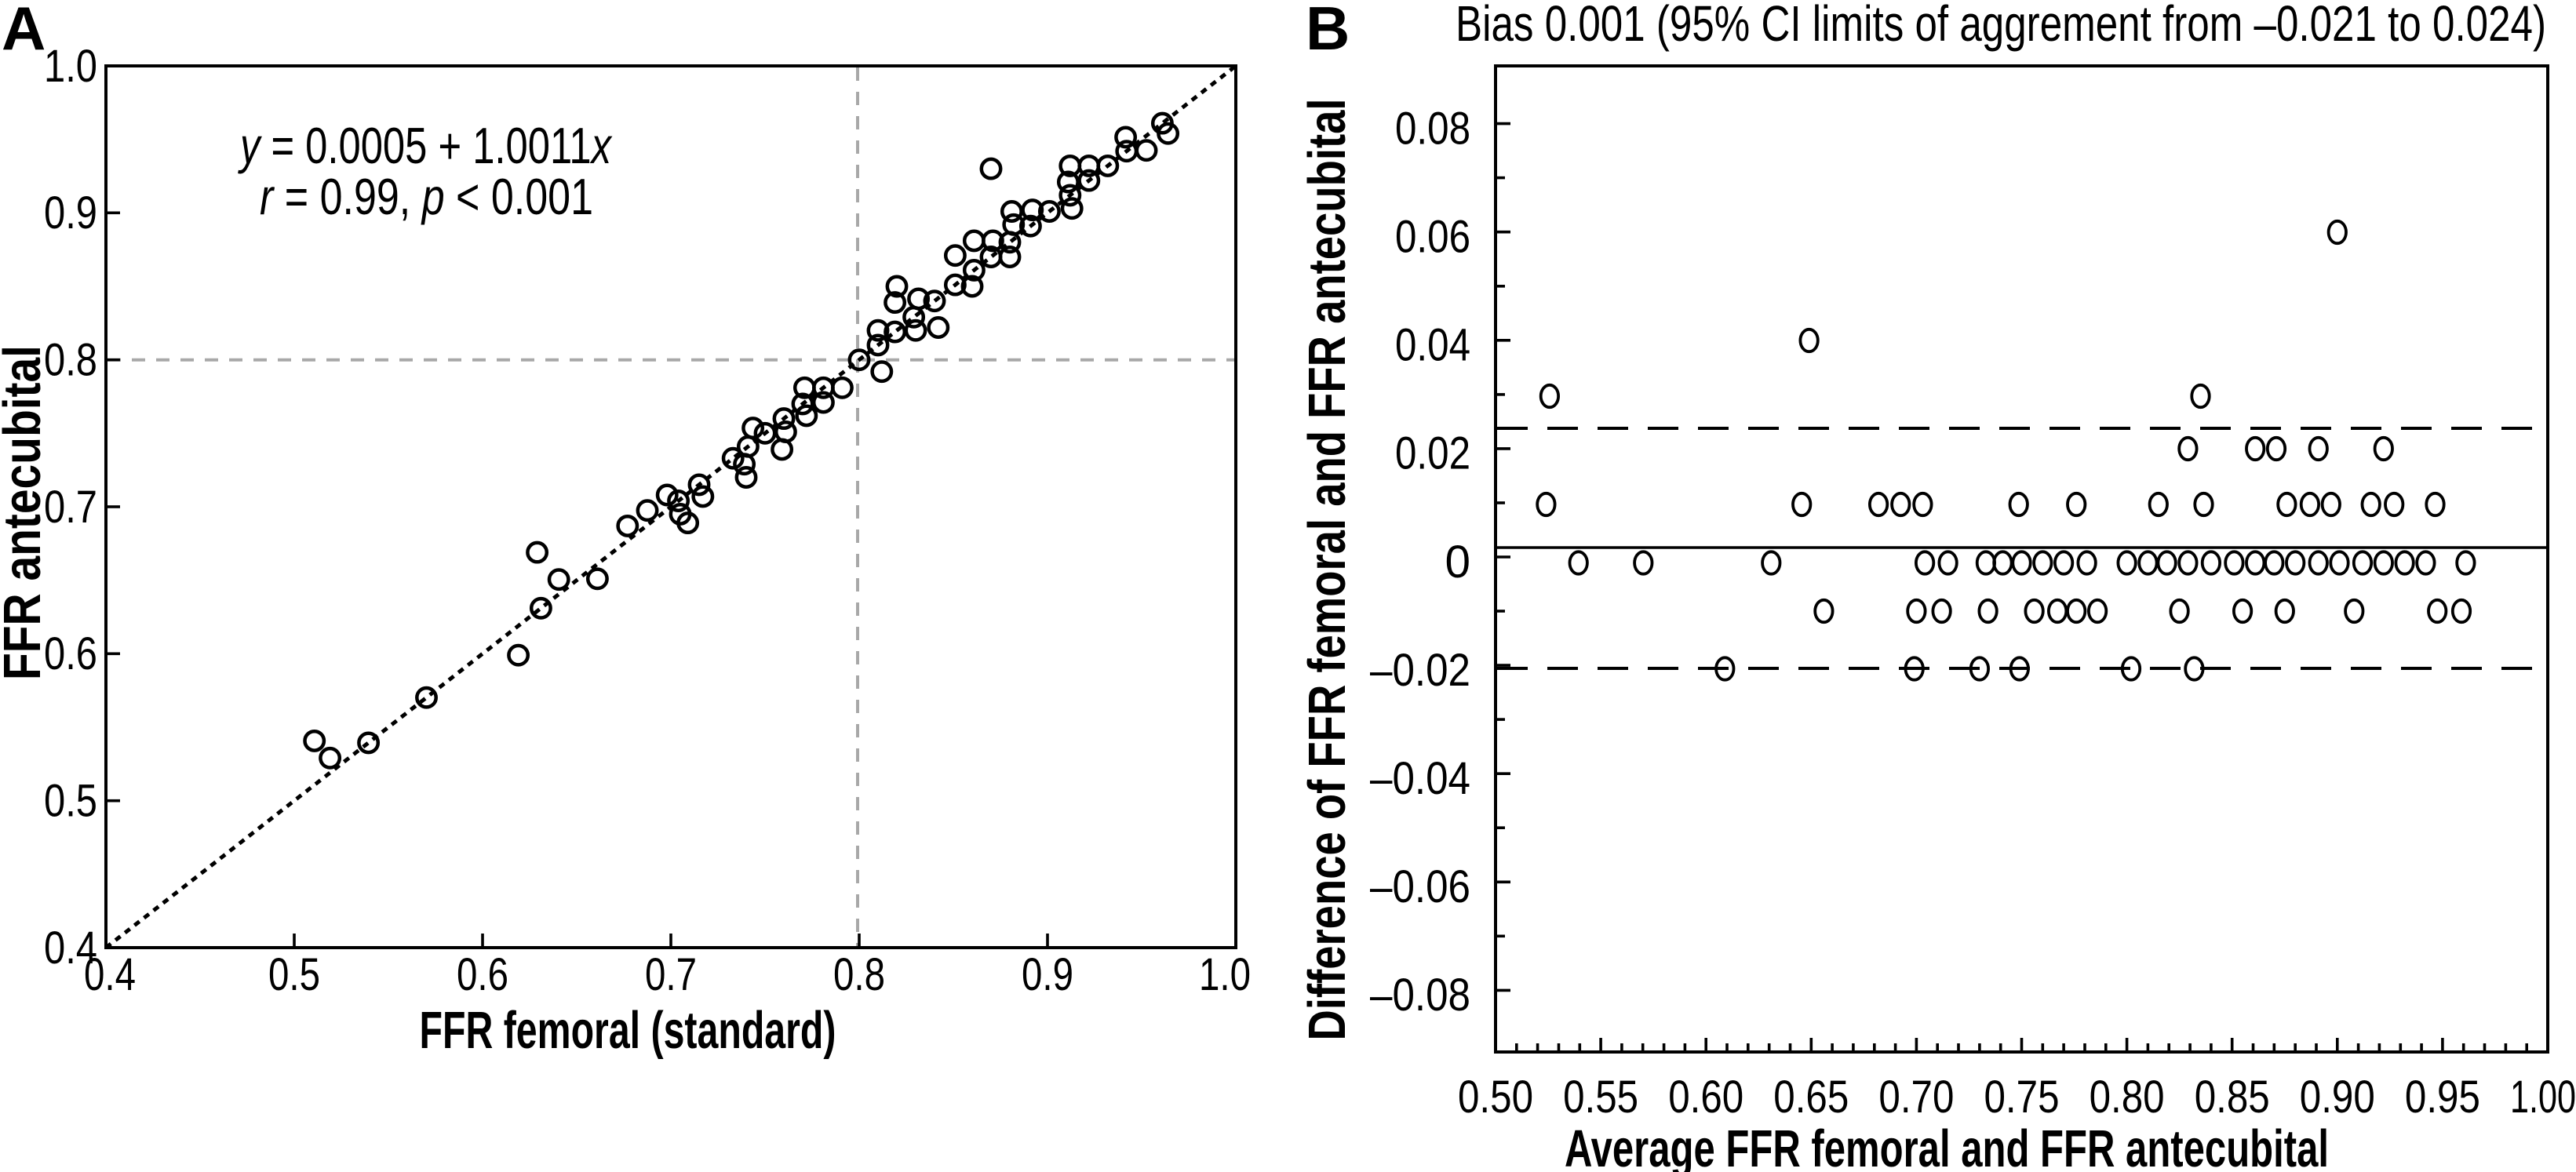 This screenshot has height=1172, width=2576. Describe the element at coordinates (1420, 670) in the screenshot. I see `svg-text: –0.02` at that location.